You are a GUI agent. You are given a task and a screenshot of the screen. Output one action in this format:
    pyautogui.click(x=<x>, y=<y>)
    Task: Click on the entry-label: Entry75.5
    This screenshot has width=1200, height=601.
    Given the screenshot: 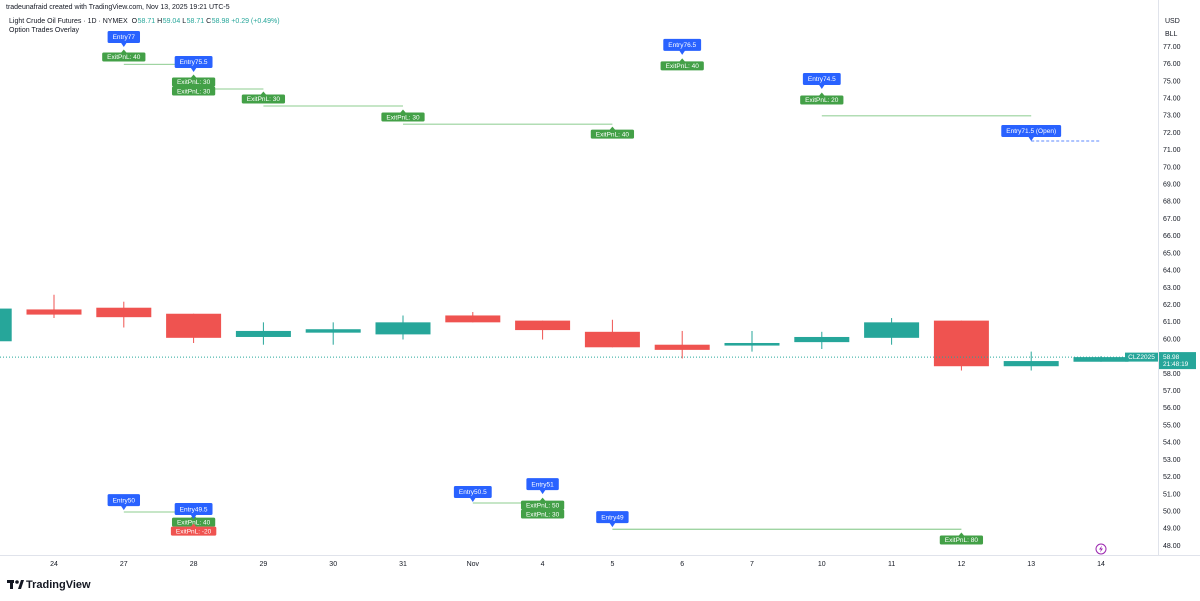 What is the action you would take?
    pyautogui.click(x=194, y=62)
    